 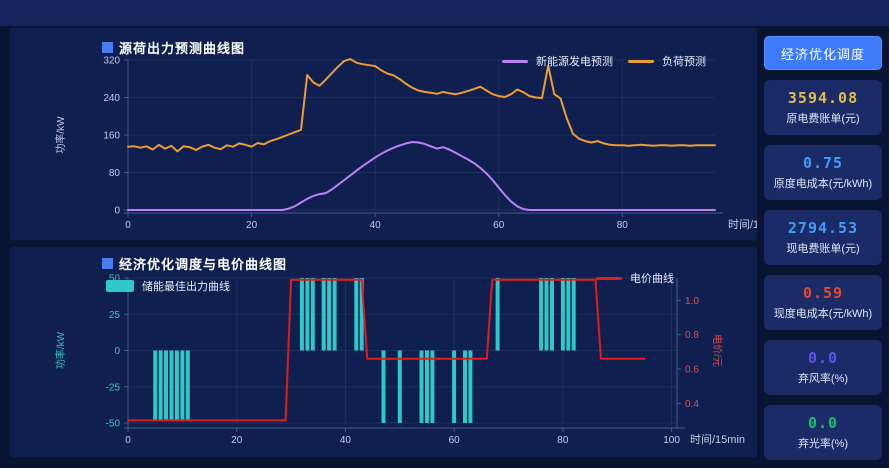 What do you see at coordinates (823, 98) in the screenshot?
I see `stat-value: 3594.08` at bounding box center [823, 98].